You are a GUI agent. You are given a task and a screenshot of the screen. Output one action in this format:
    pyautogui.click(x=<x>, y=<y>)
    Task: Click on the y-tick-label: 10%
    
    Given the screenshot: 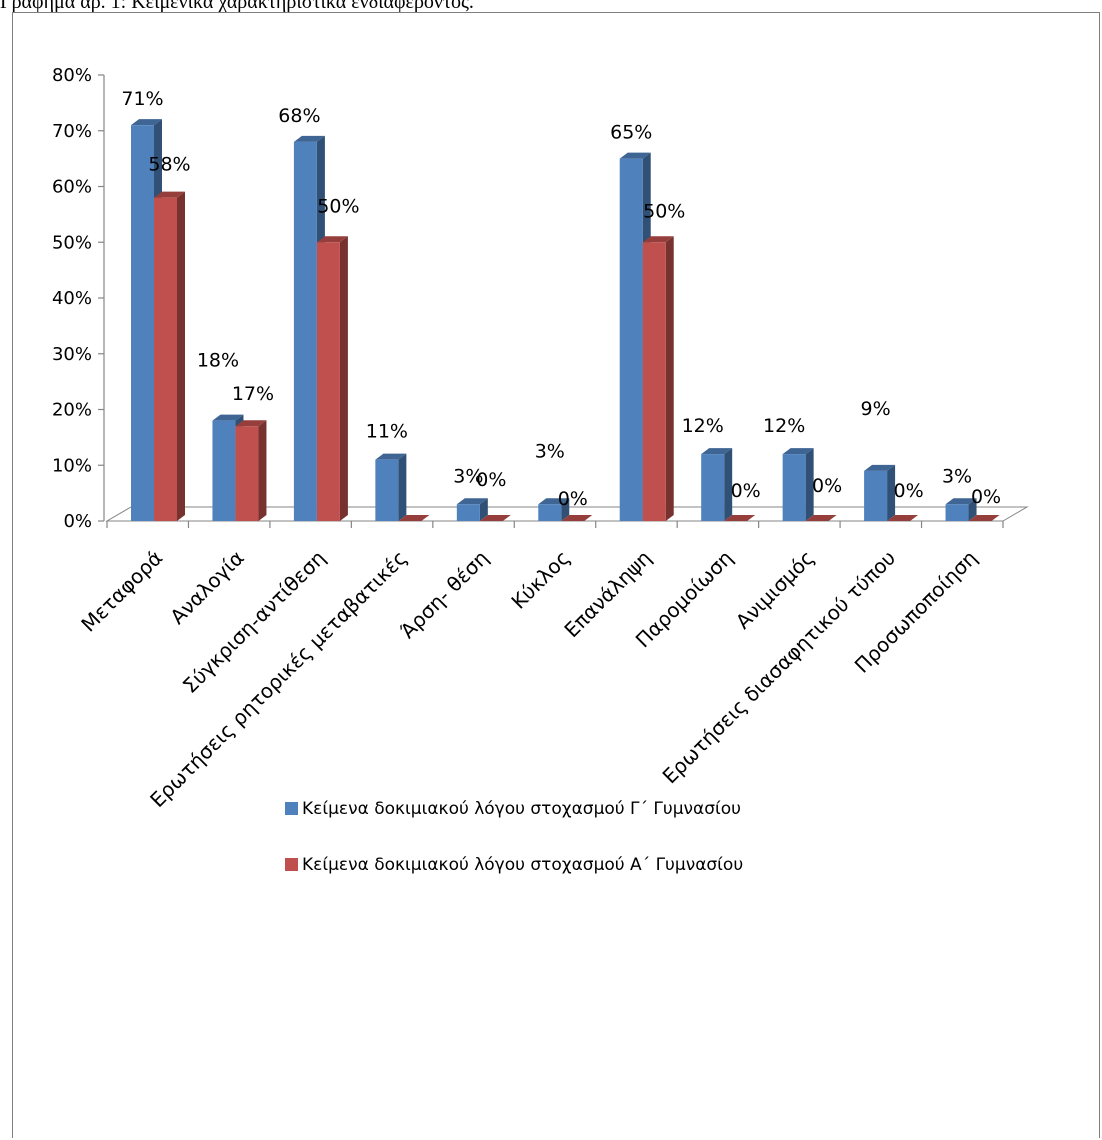 What is the action you would take?
    pyautogui.click(x=72, y=465)
    